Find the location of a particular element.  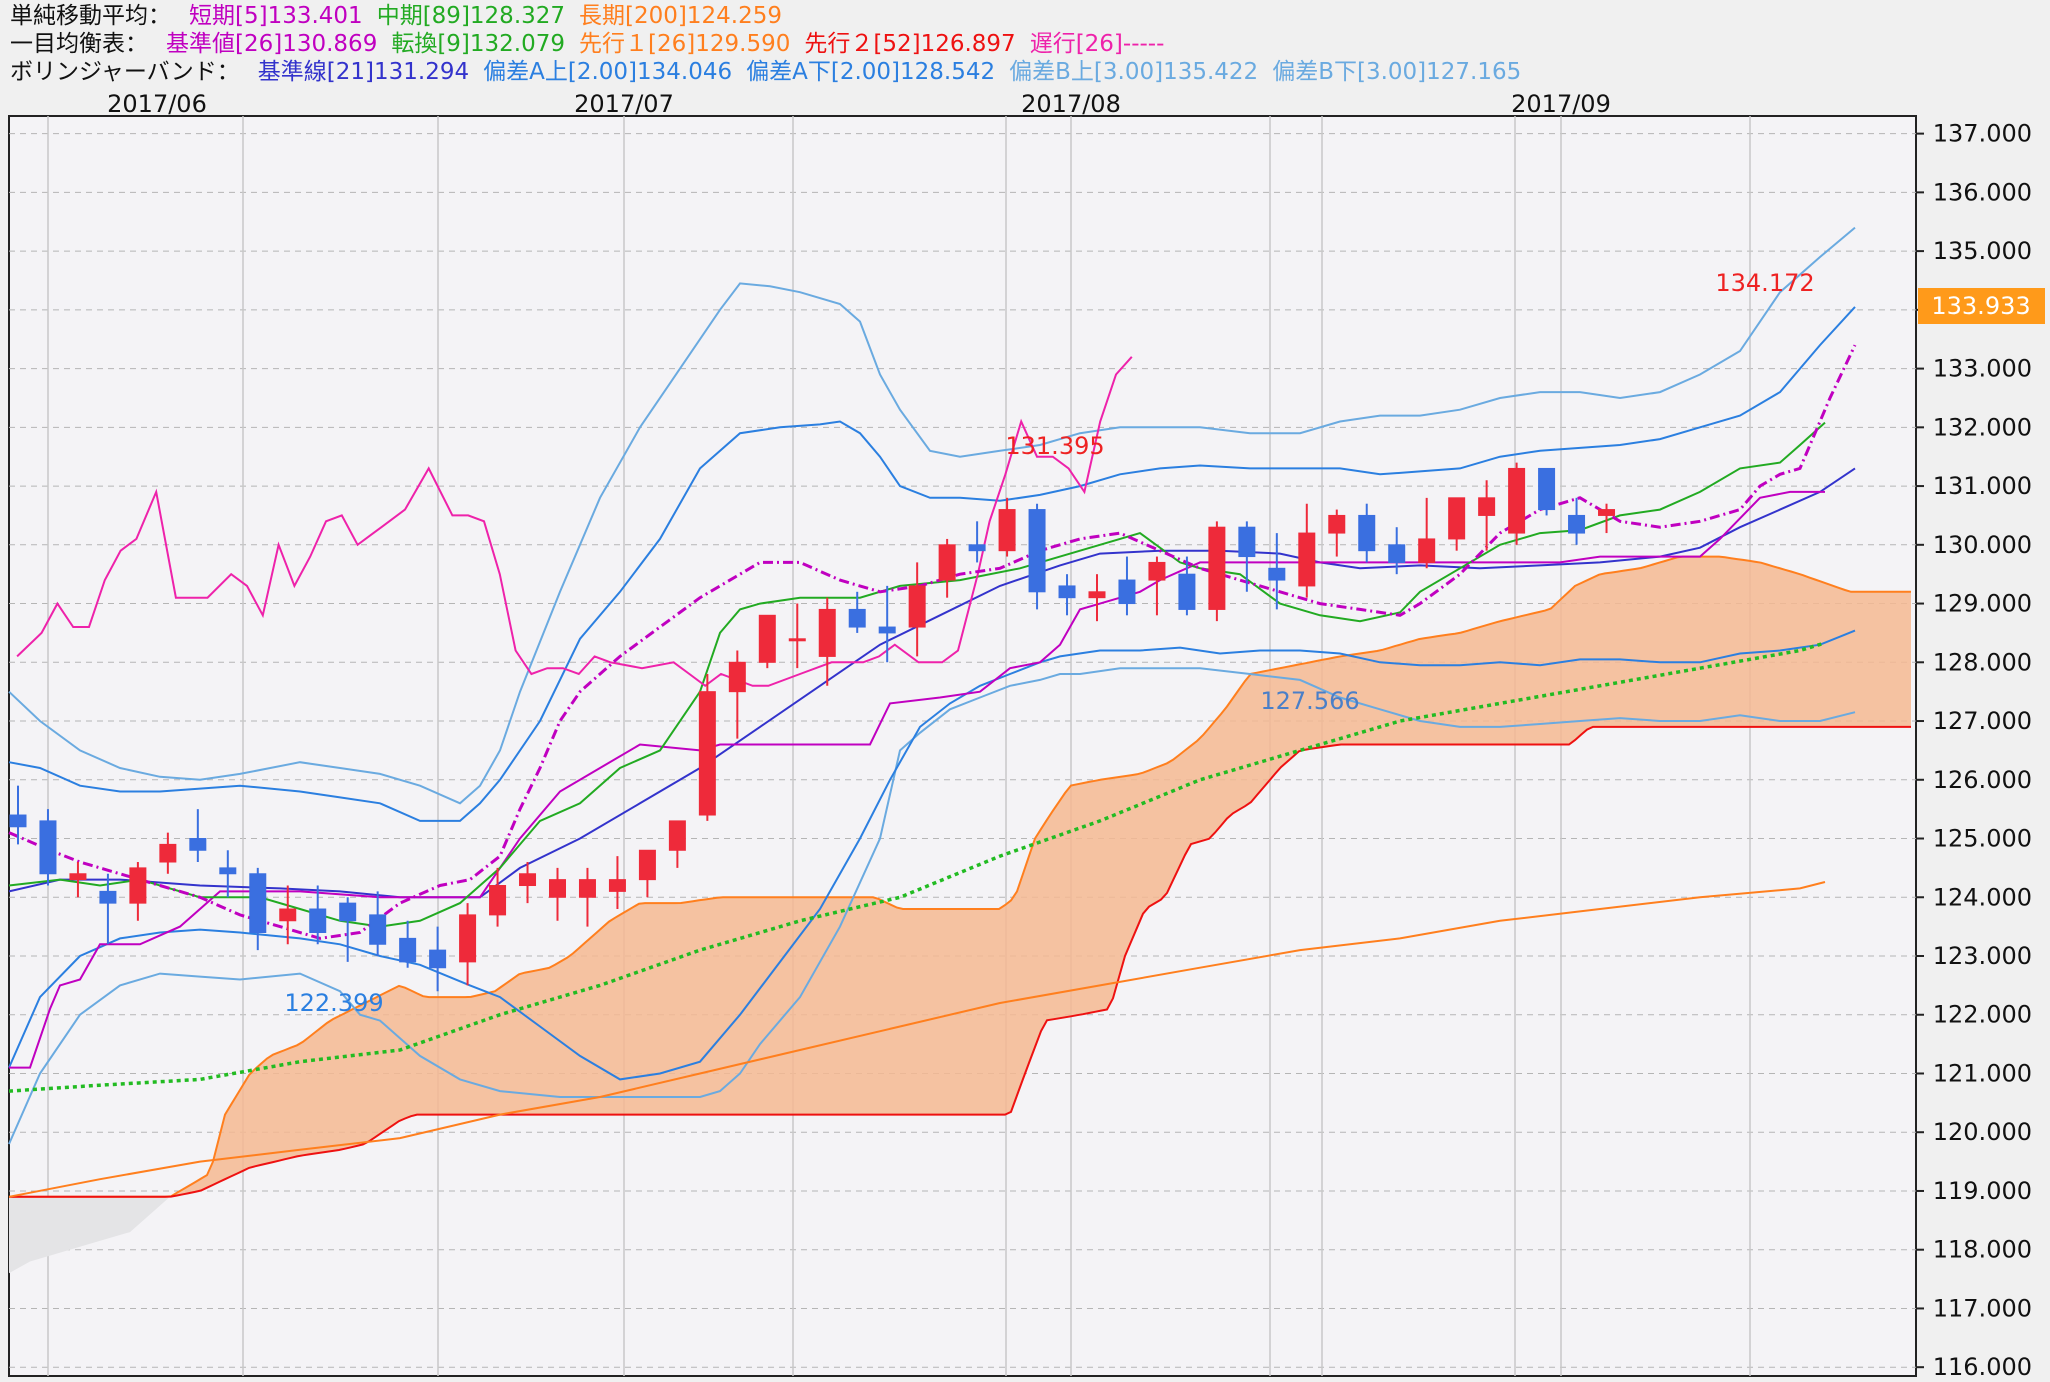

bollinger-mid-value: 基準線[21]131.294 is located at coordinates (363, 72).